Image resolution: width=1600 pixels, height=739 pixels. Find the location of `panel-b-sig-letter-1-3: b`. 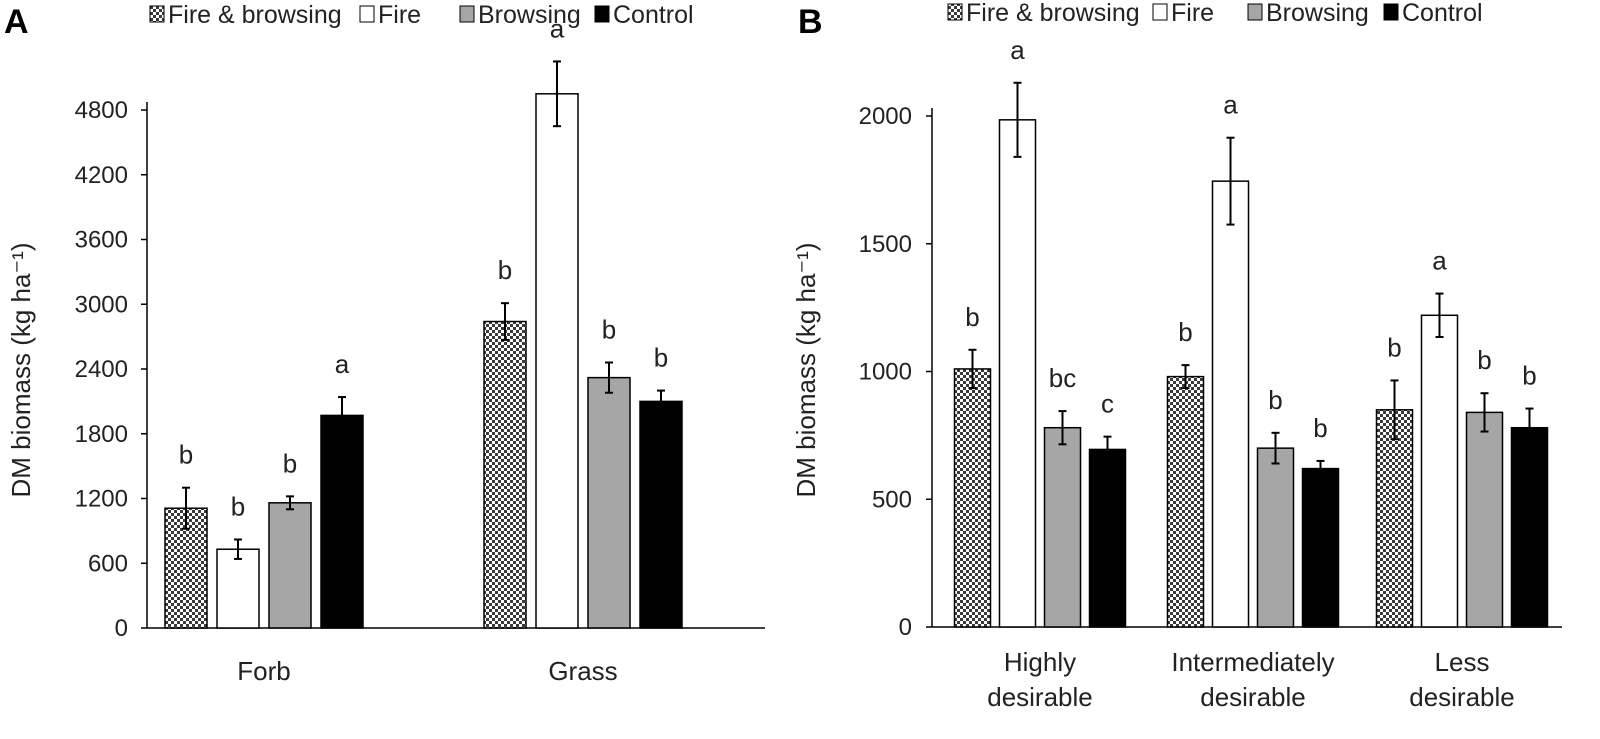

panel-b-sig-letter-1-3: b is located at coordinates (1320, 428).